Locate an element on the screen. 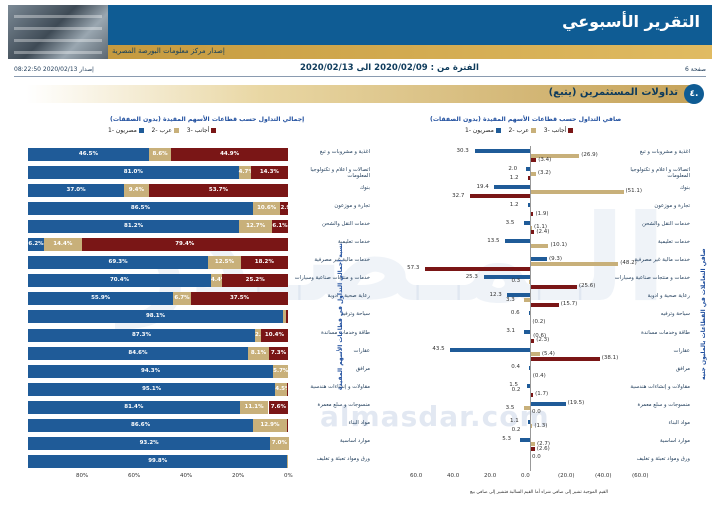  chart-right-legend: أجانب -3 عرب -2 مصريون -1 is located at coordinates (520, 130).